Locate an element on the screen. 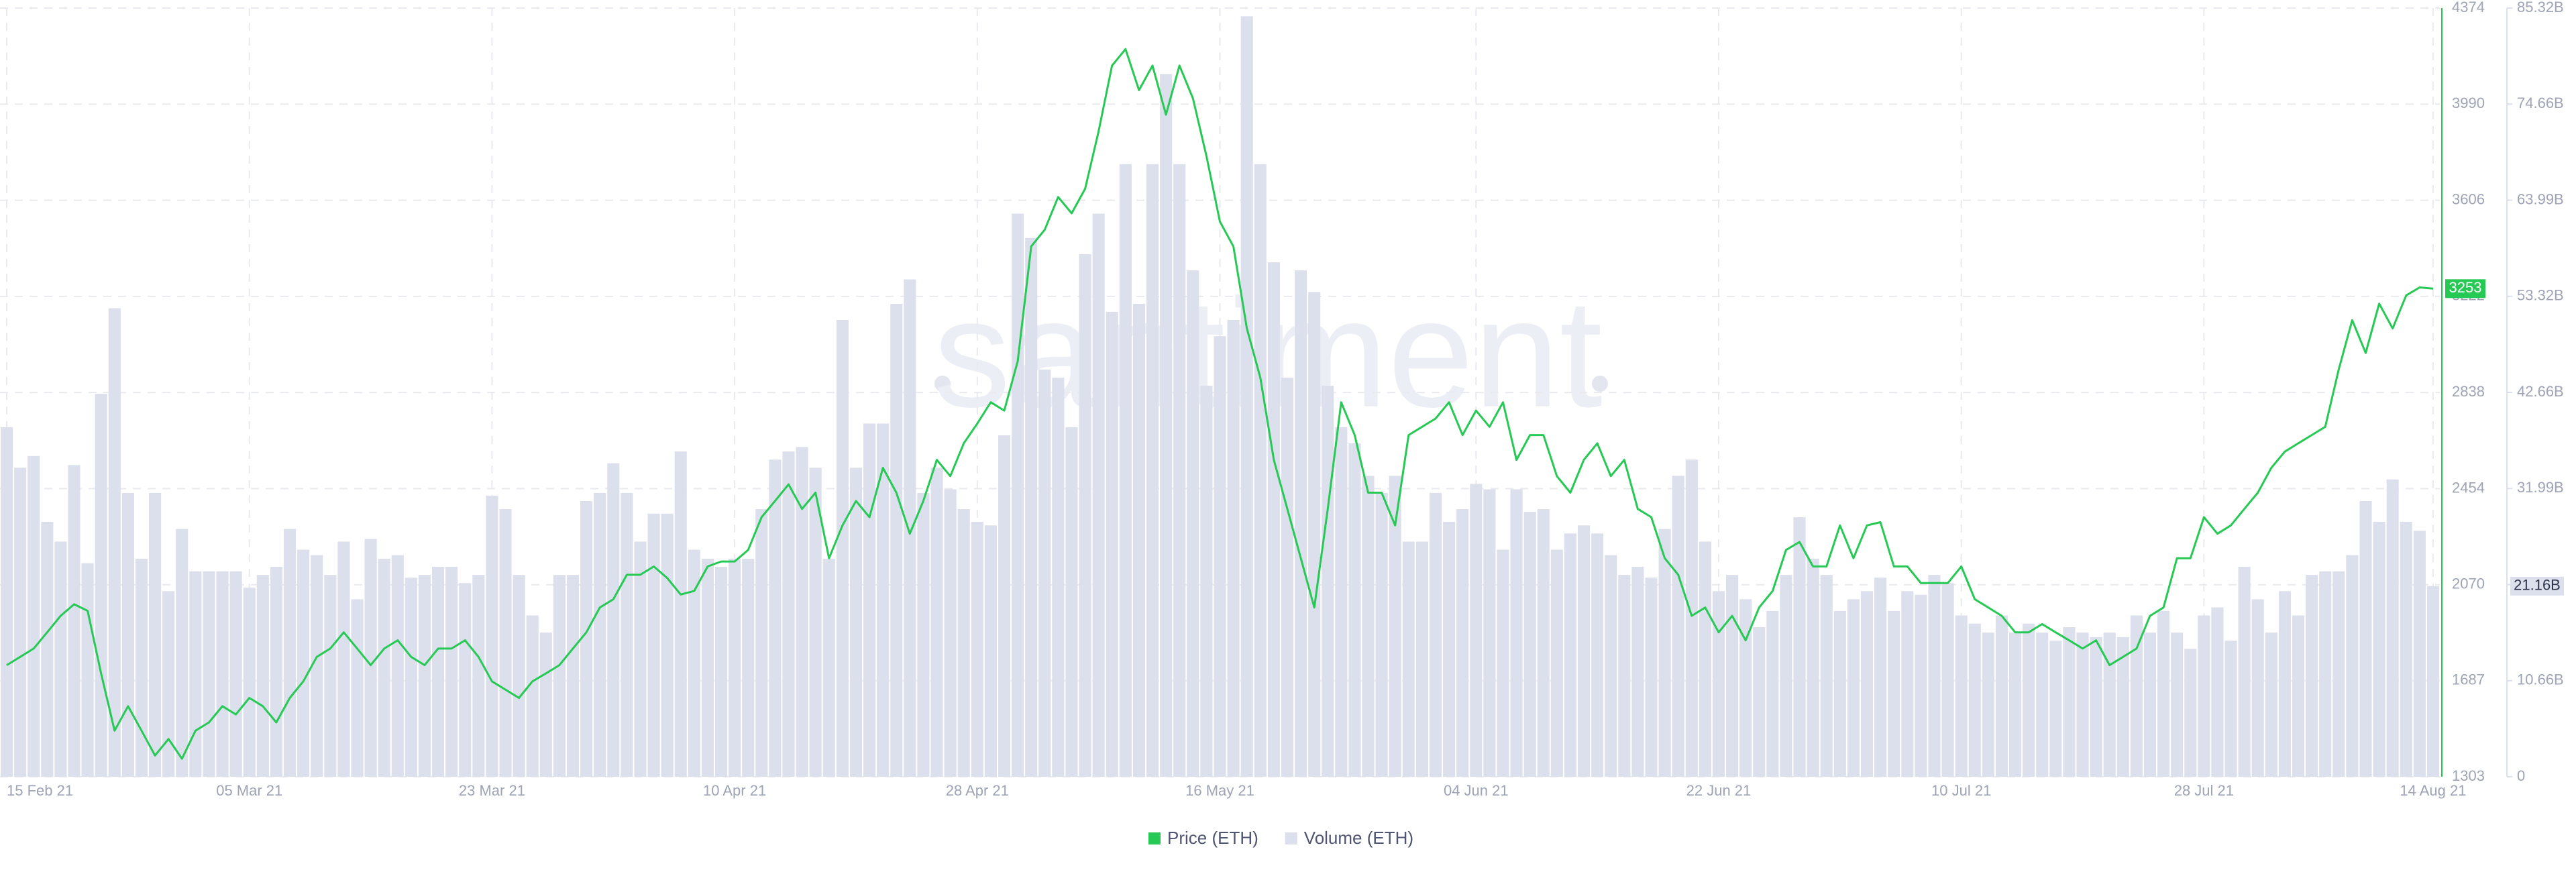 This screenshot has width=2576, height=872. legend-label: Volume (ETH) is located at coordinates (1358, 838).